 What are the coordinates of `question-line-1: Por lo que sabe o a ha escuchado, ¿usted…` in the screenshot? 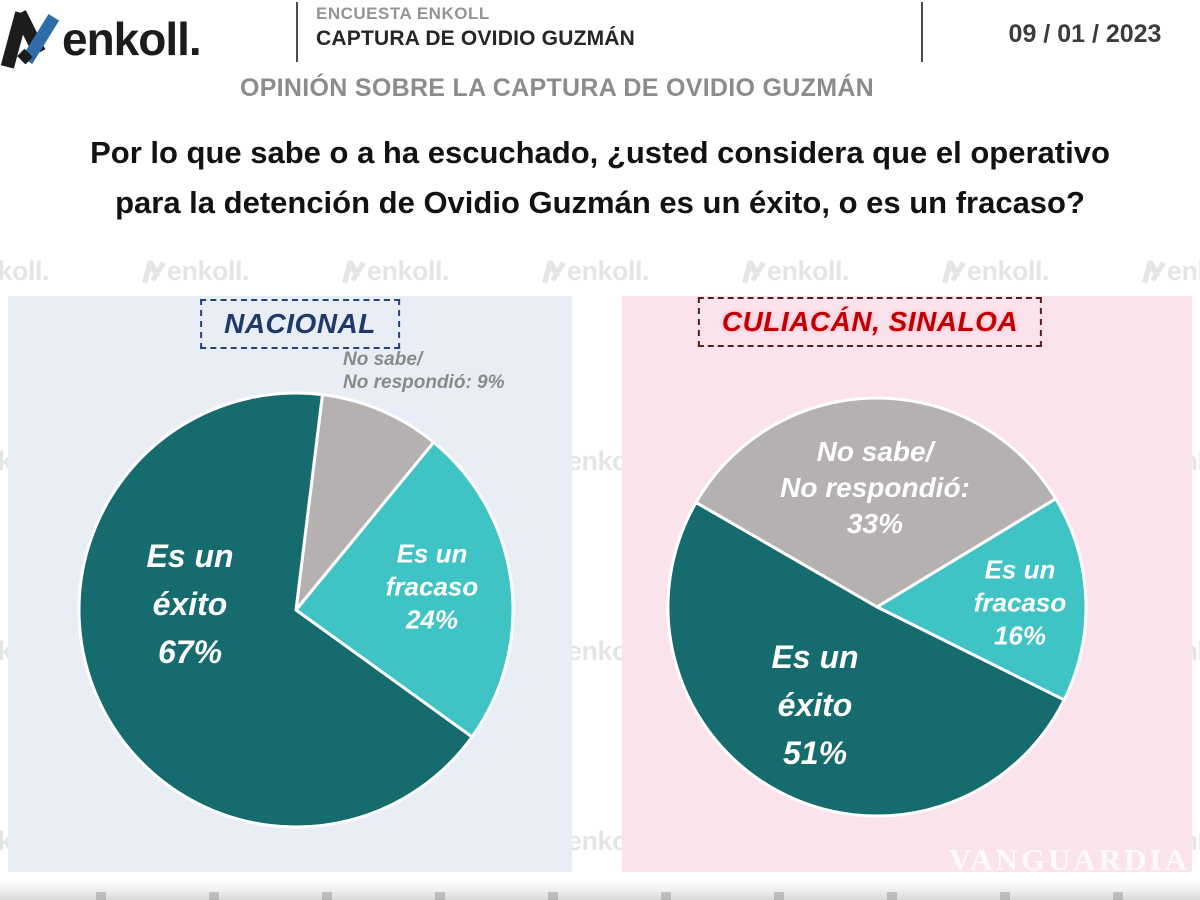 It's located at (600, 152).